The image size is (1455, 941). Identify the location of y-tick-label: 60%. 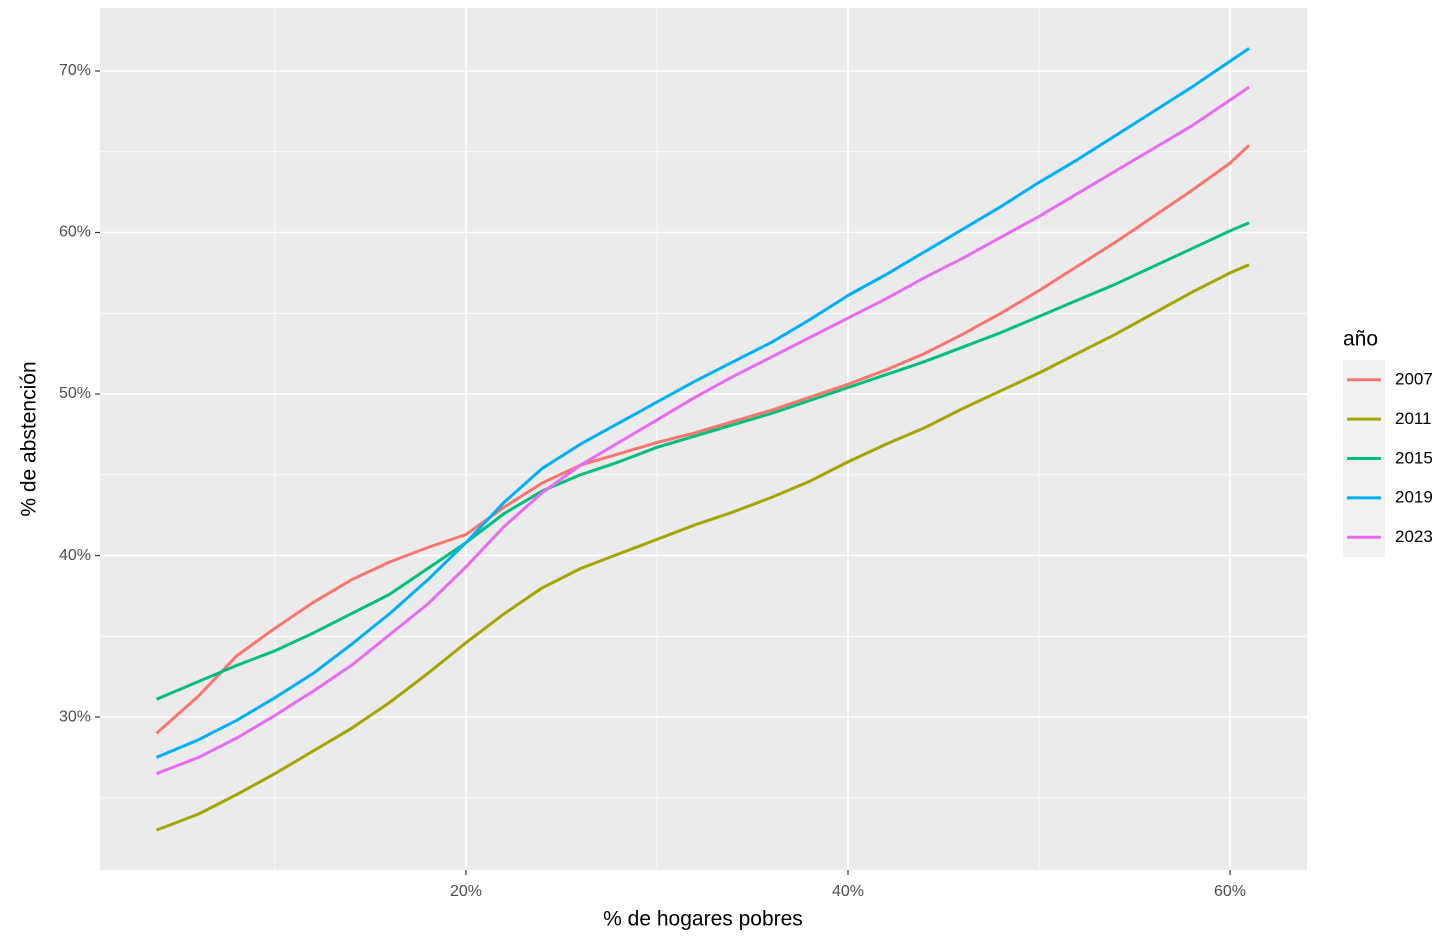
(75, 232).